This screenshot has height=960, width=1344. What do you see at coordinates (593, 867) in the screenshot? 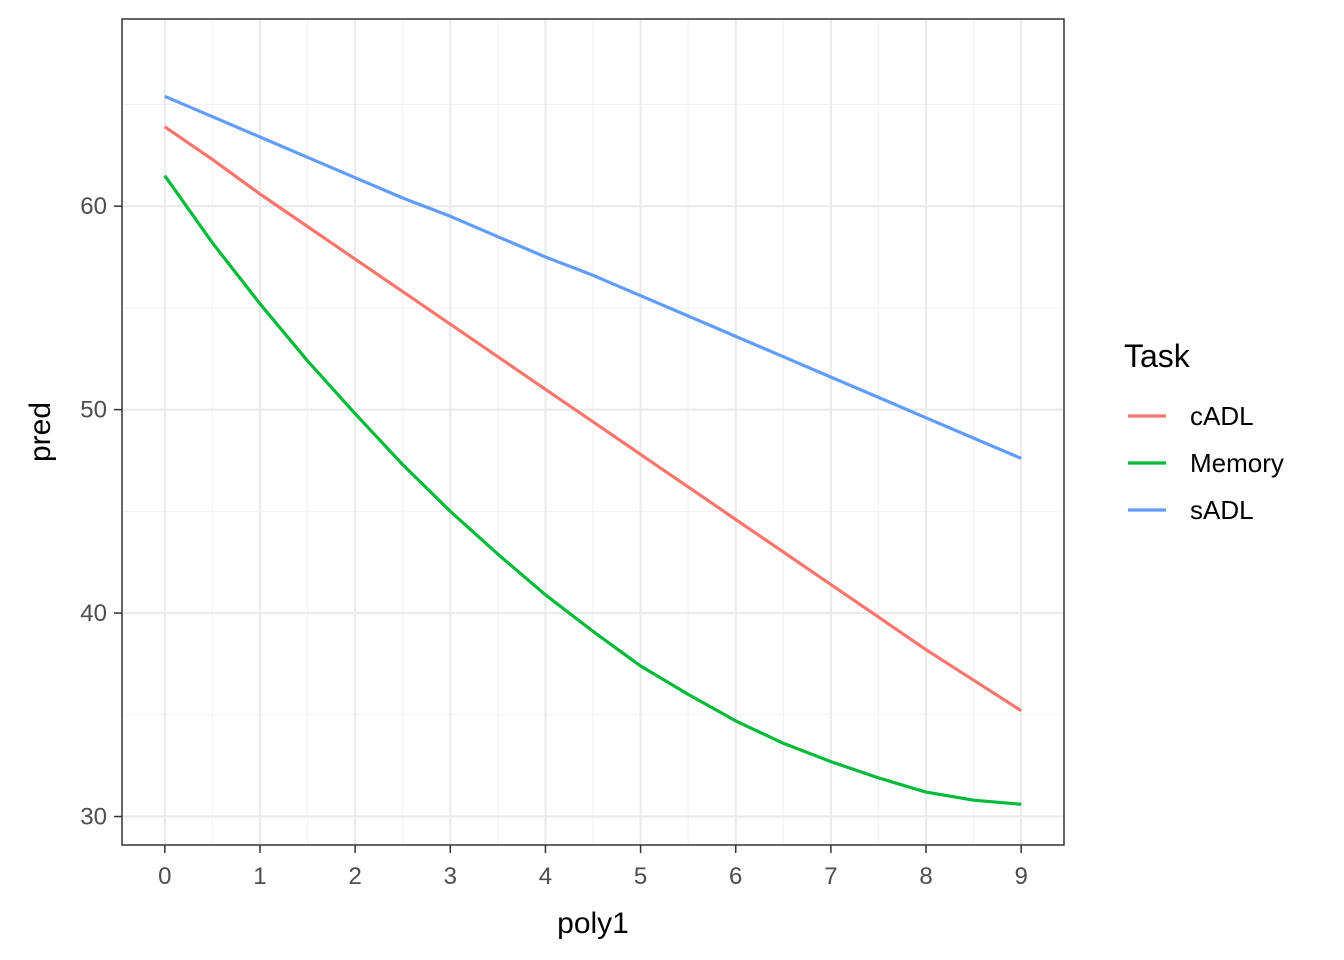
I see `x-axis: 0 1 2 3 4 5 6 7 8 9` at bounding box center [593, 867].